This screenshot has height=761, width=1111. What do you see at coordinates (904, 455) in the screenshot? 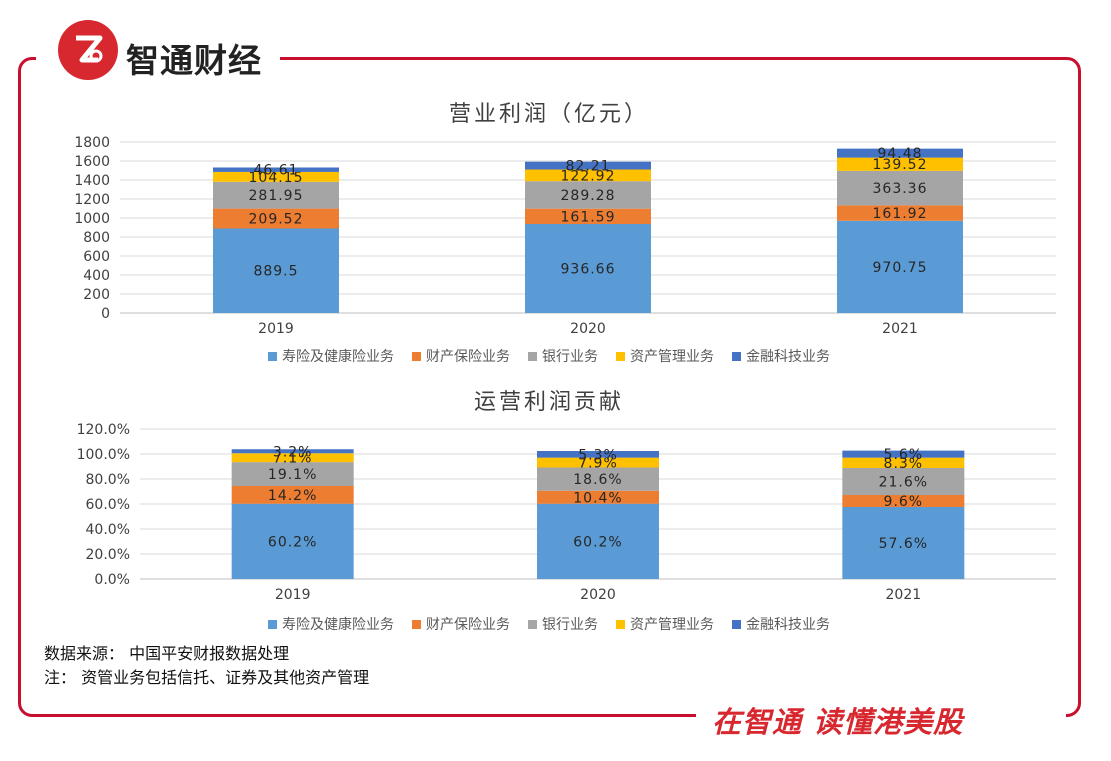
I see `data-label: 5.6%` at bounding box center [904, 455].